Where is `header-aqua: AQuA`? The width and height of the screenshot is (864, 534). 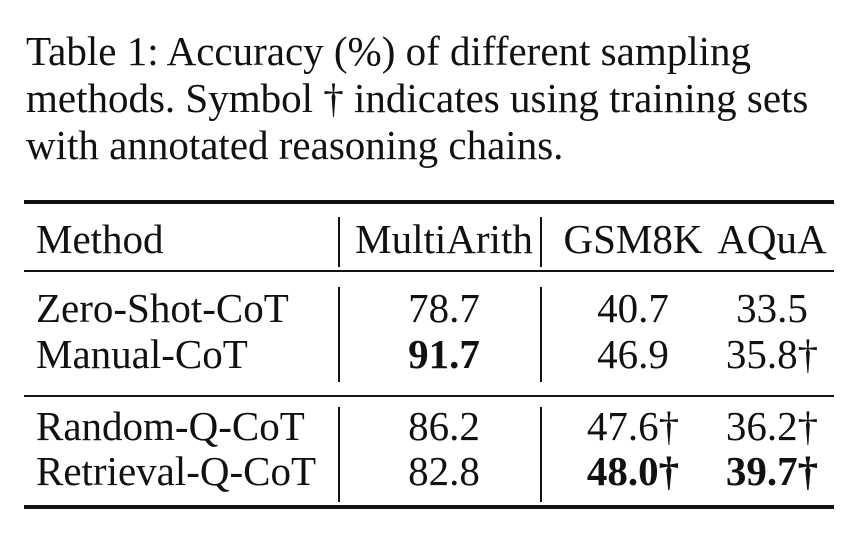
header-aqua: AQuA is located at coordinates (772, 239).